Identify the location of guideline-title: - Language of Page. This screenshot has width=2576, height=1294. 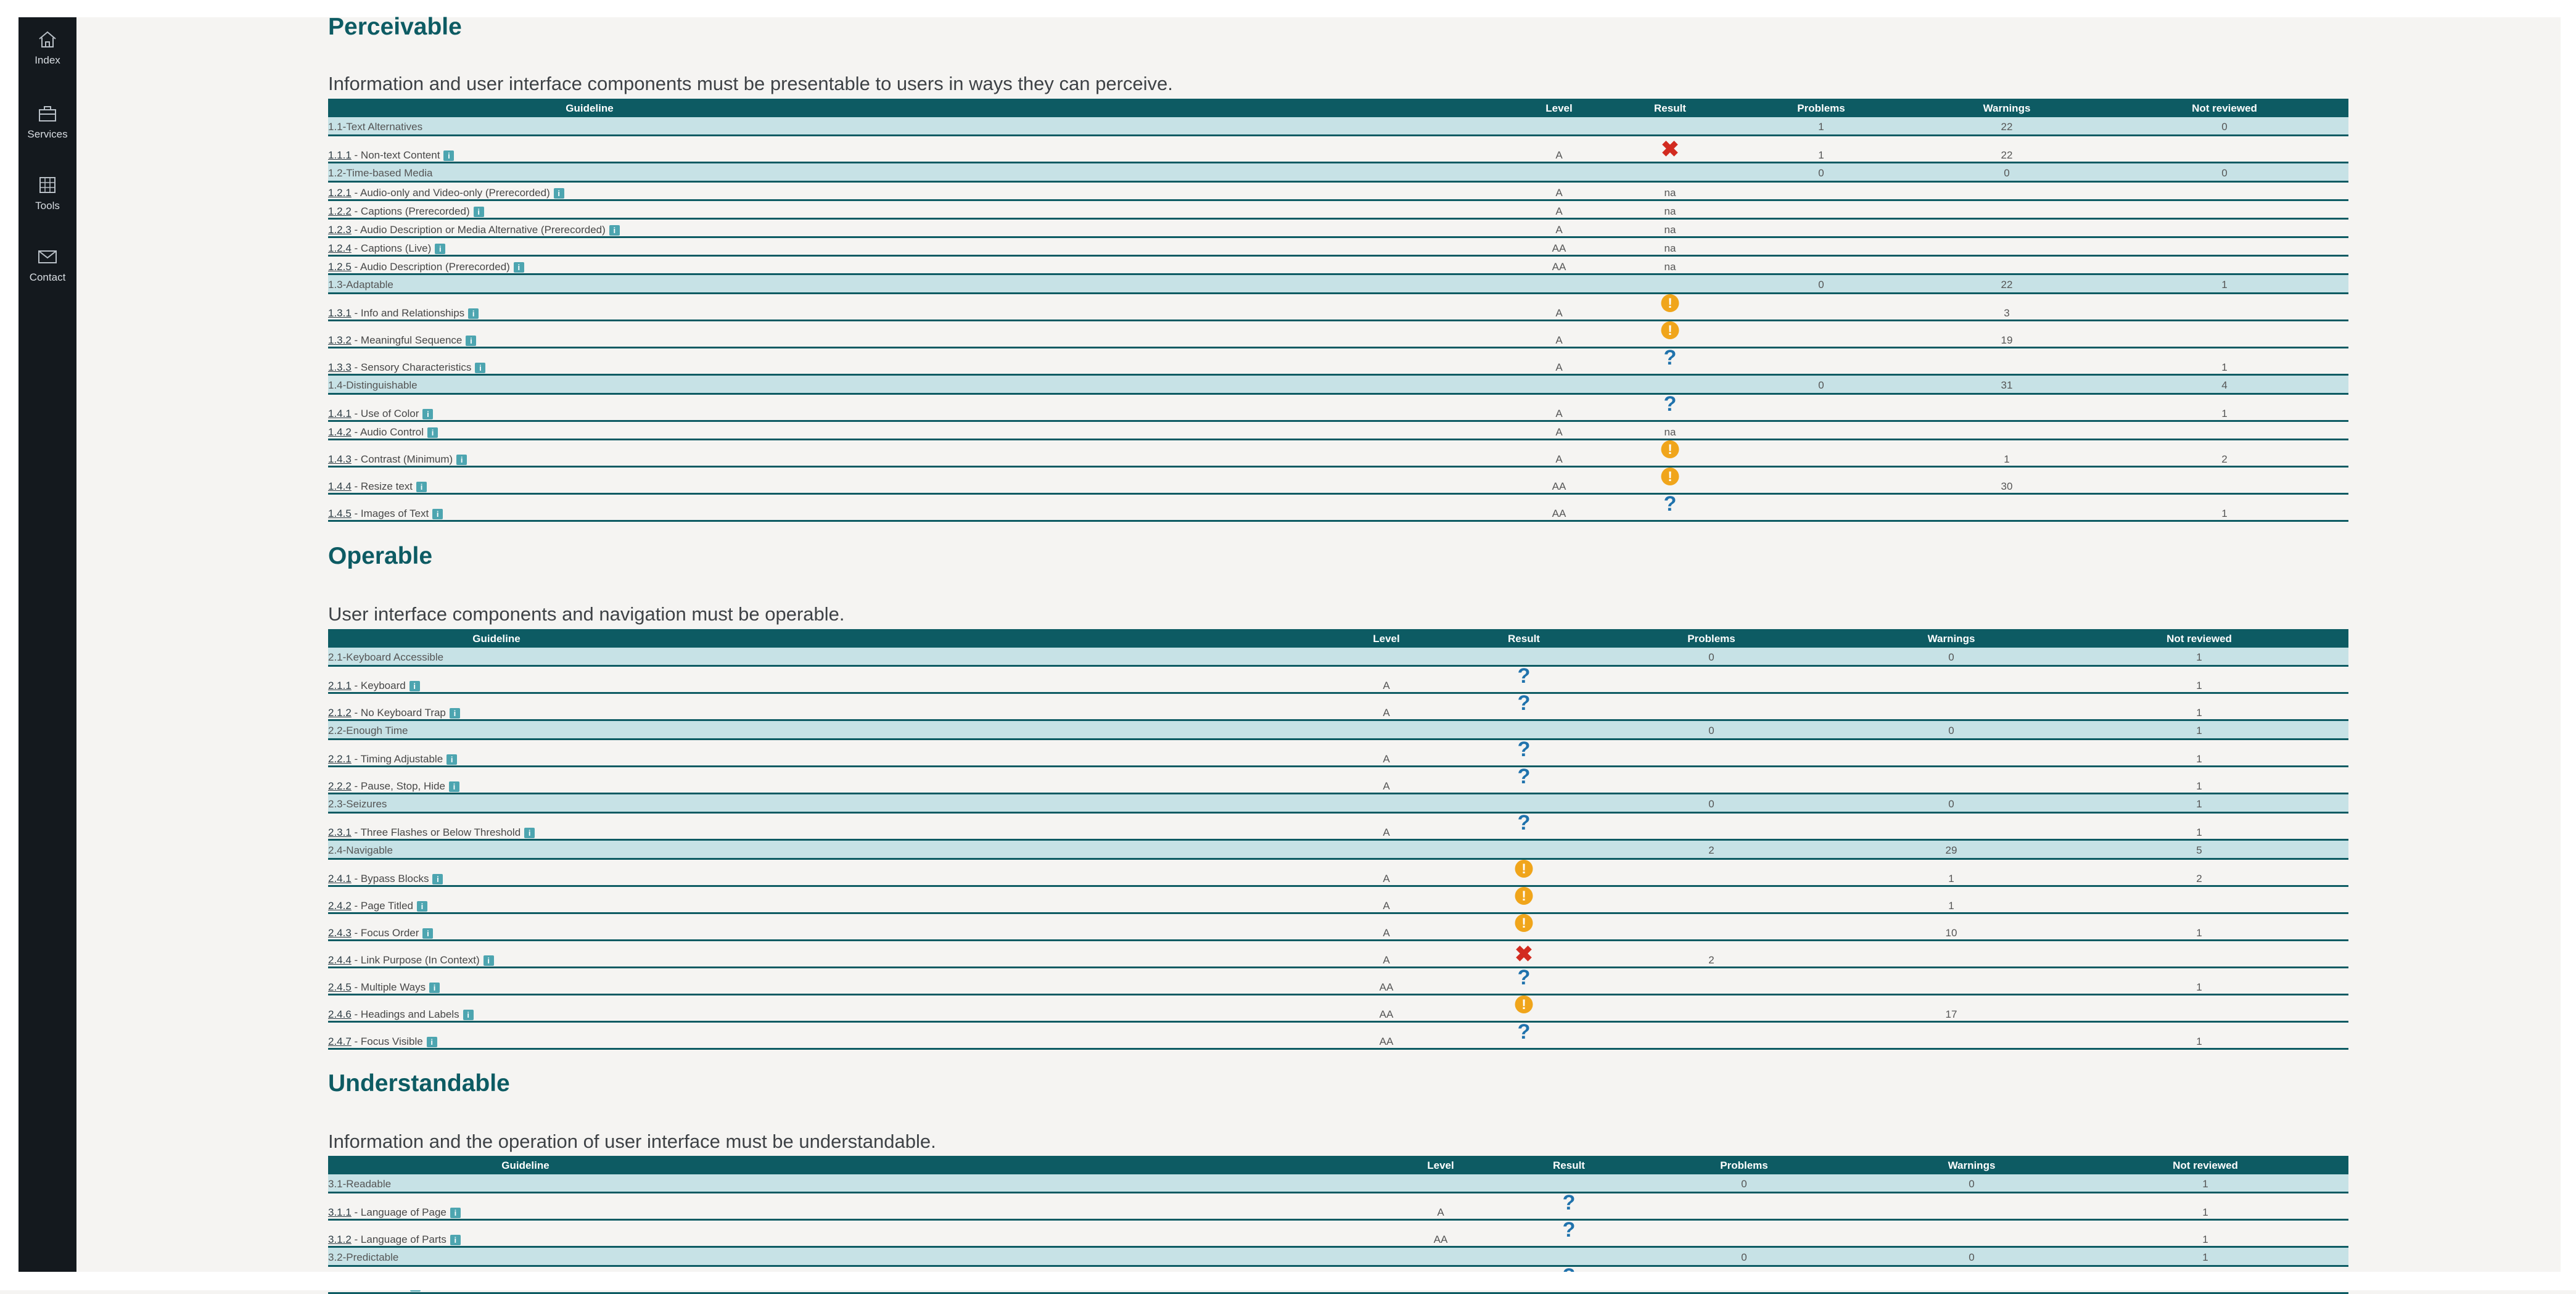
(398, 1212).